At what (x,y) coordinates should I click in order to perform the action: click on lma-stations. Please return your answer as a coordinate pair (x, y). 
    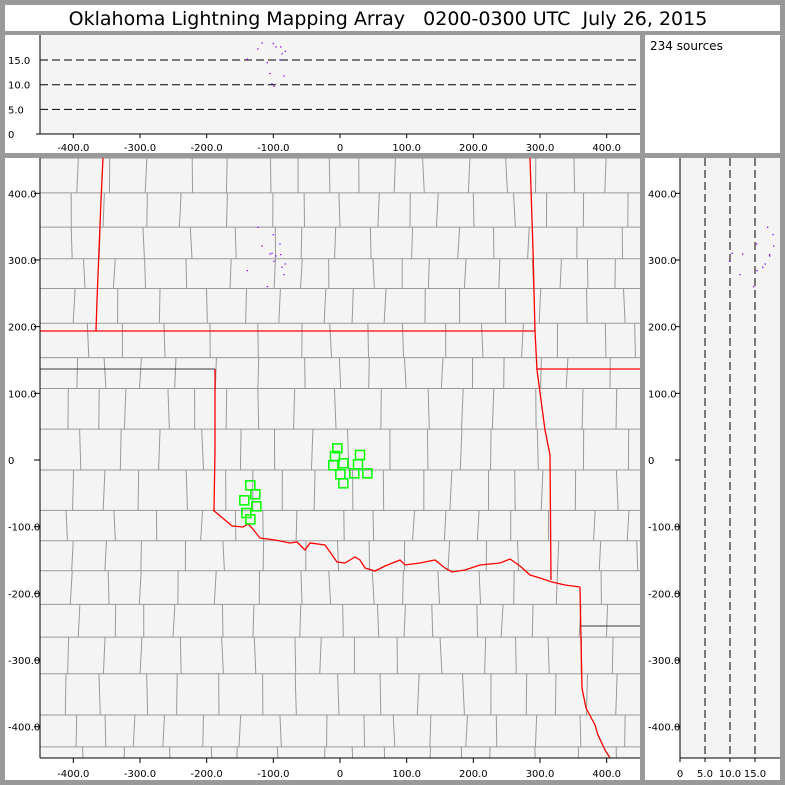
    Looking at the image, I should click on (306, 484).